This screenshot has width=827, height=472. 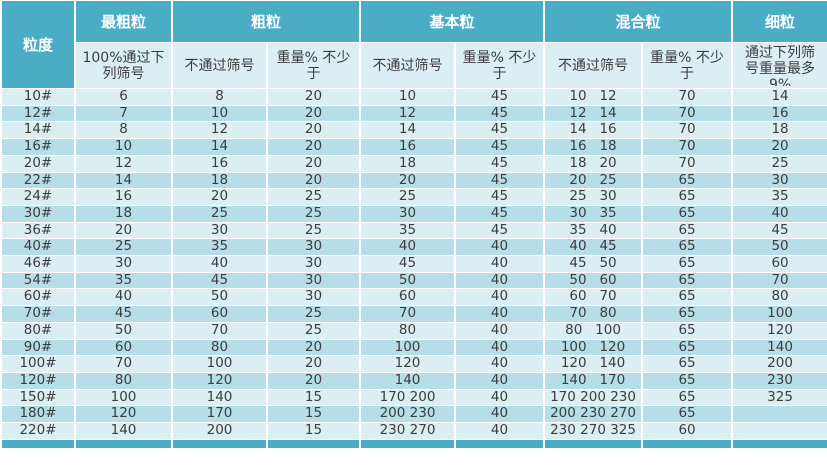 I want to click on subheader-coarse-not-pass-sieve: 不通过筛号, so click(x=219, y=65).